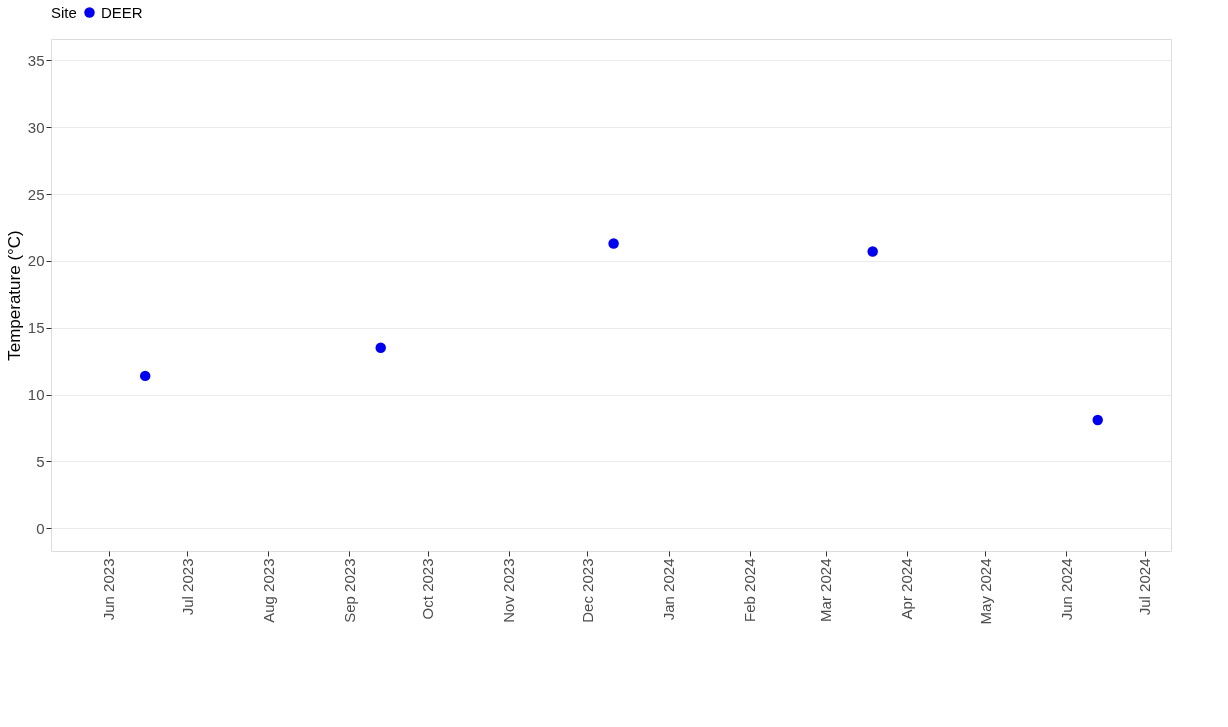 This screenshot has width=1228, height=727. I want to click on x-tick-label: Jul 2023, so click(187, 587).